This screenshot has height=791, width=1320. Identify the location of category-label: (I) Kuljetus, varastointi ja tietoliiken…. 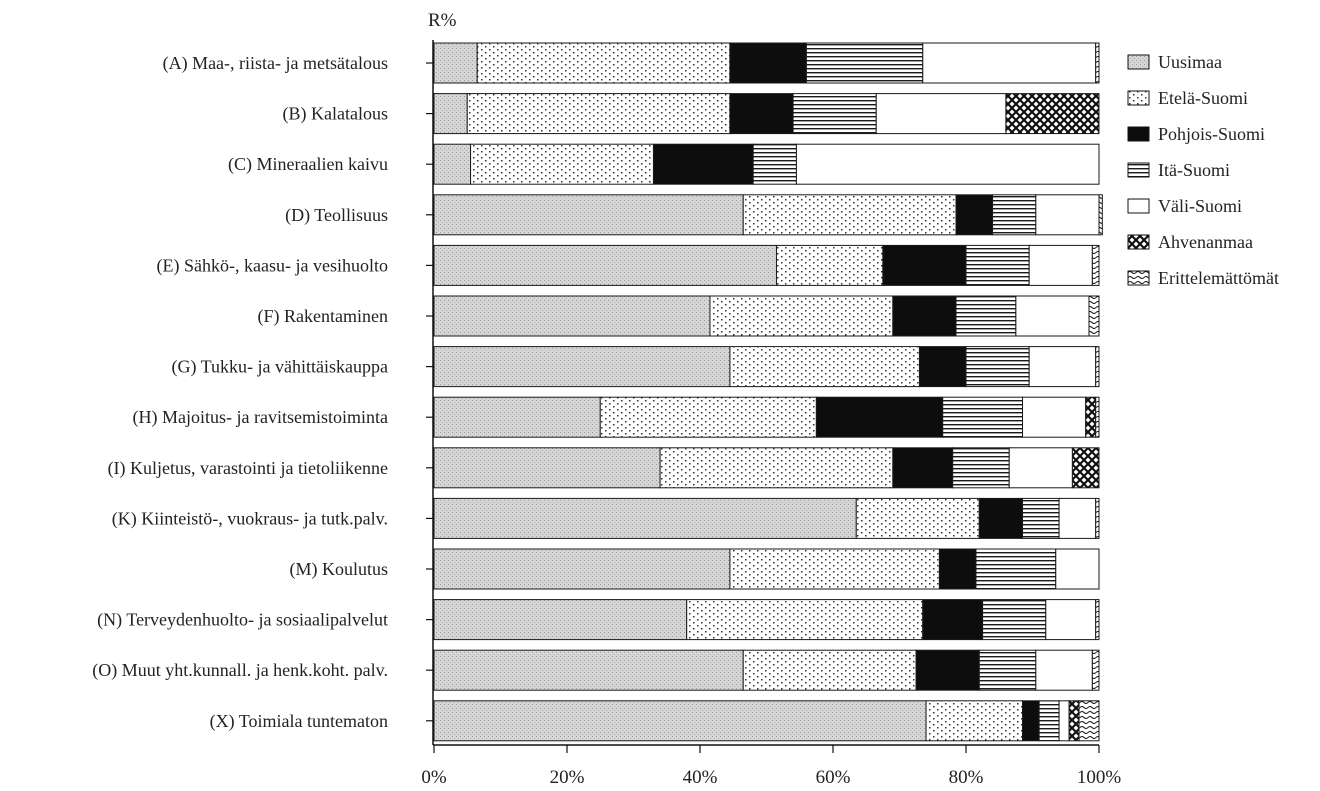
(248, 468).